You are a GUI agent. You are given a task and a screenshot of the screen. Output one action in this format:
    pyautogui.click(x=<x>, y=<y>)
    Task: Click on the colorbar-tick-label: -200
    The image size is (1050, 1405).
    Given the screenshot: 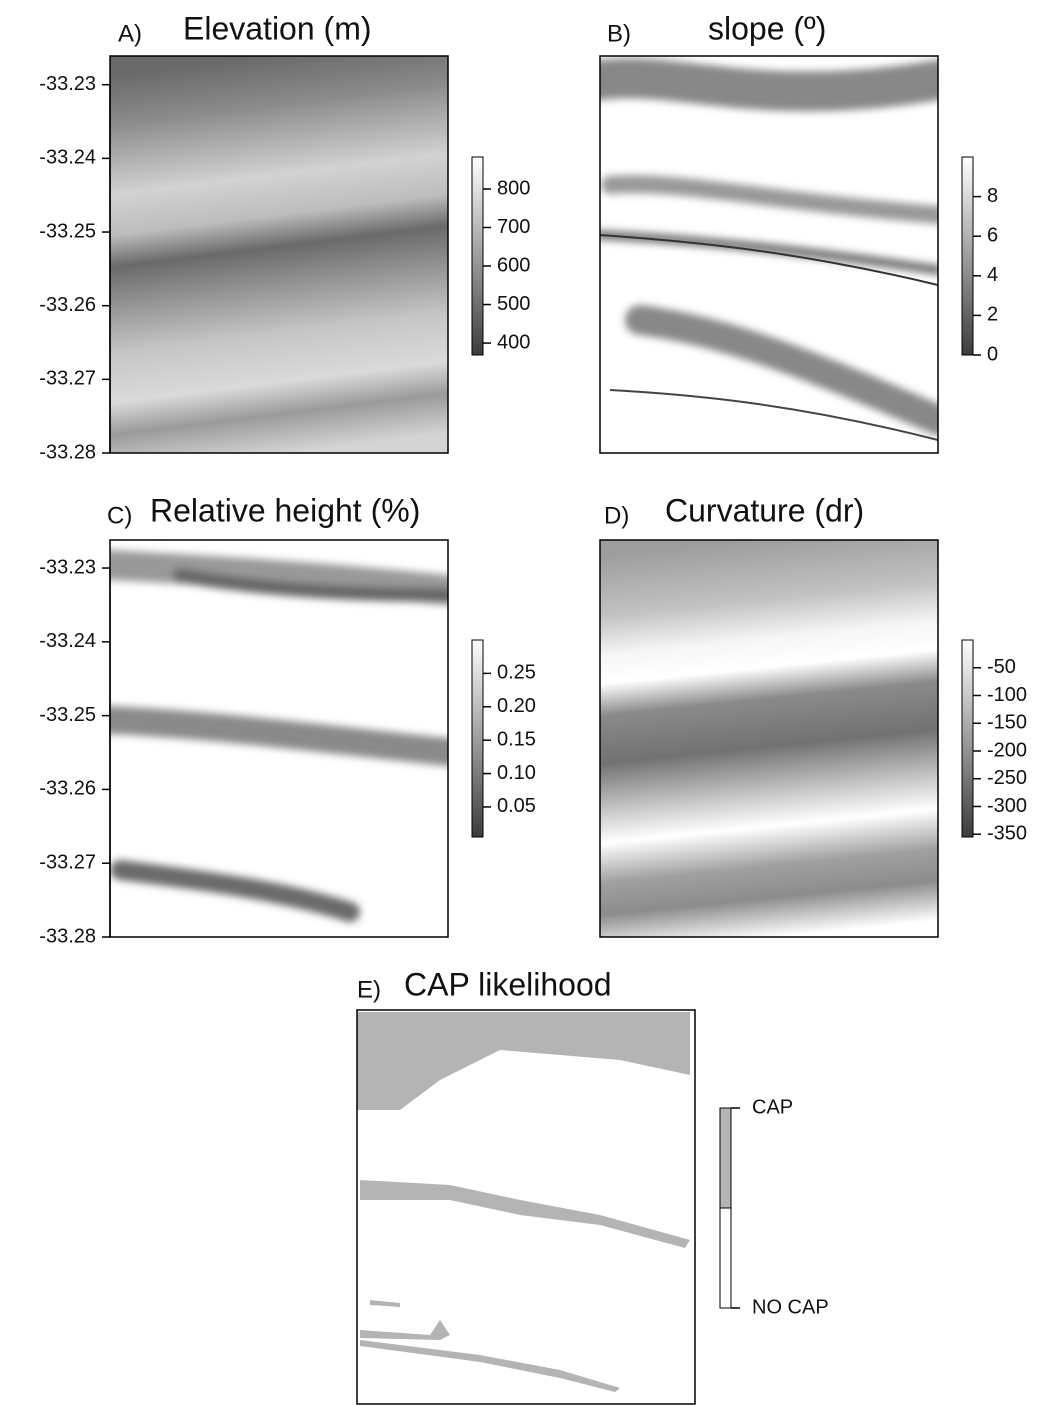 What is the action you would take?
    pyautogui.click(x=1007, y=750)
    